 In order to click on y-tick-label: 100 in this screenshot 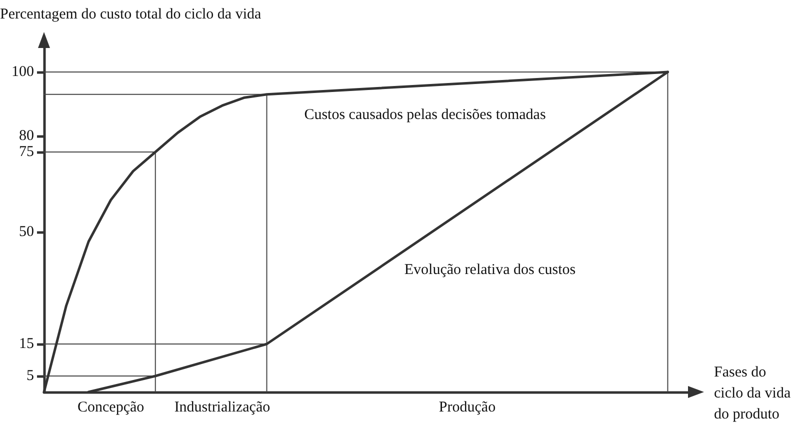, I will do `click(23, 72)`.